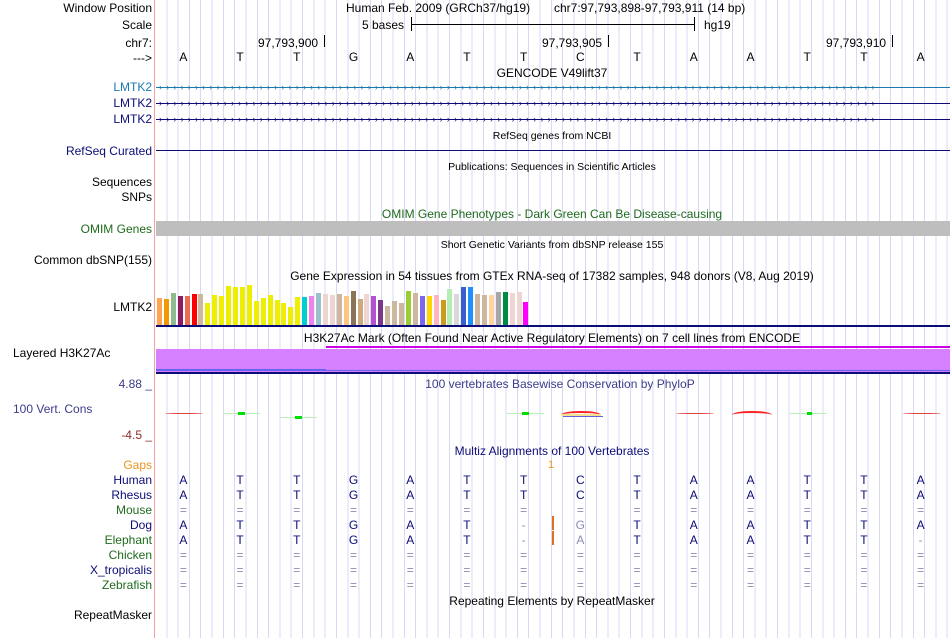 This screenshot has height=638, width=950. I want to click on phylop-label: 100 Vert. Cons, so click(53, 409).